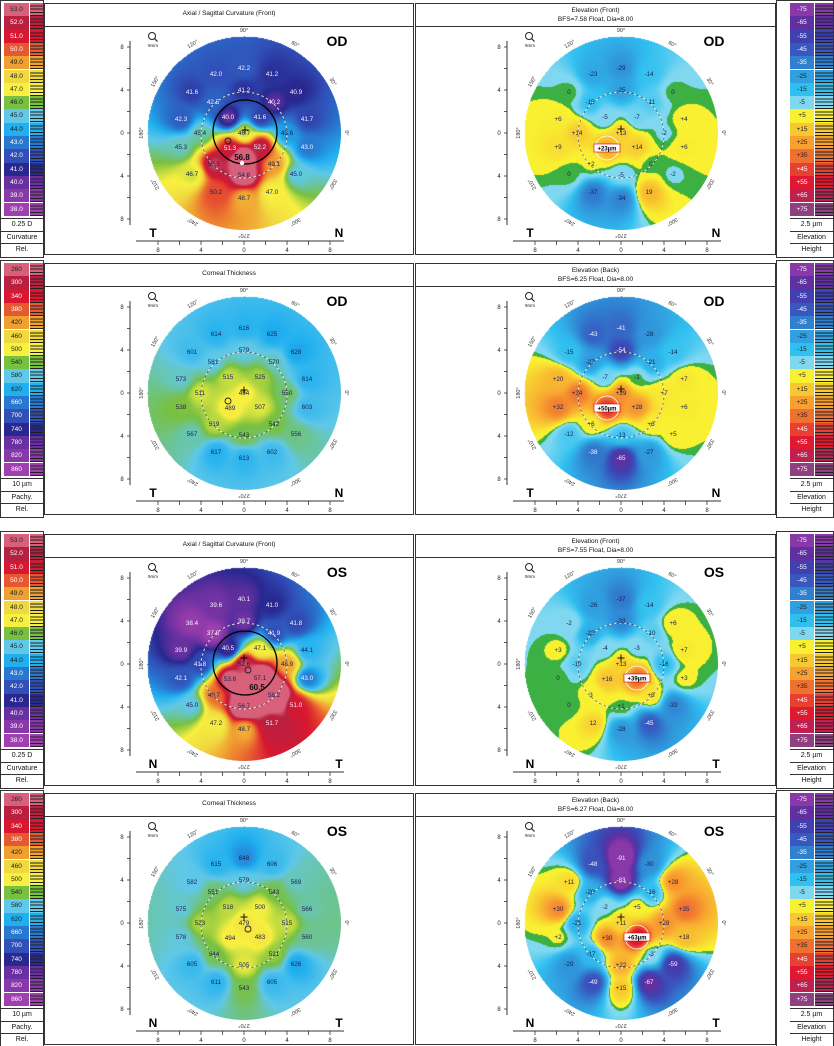 This screenshot has width=834, height=1046. What do you see at coordinates (595, 275) in the screenshot?
I see `panel-title-bar: Elevation (Back) BFS=6.25 Float, Dia=8.00` at bounding box center [595, 275].